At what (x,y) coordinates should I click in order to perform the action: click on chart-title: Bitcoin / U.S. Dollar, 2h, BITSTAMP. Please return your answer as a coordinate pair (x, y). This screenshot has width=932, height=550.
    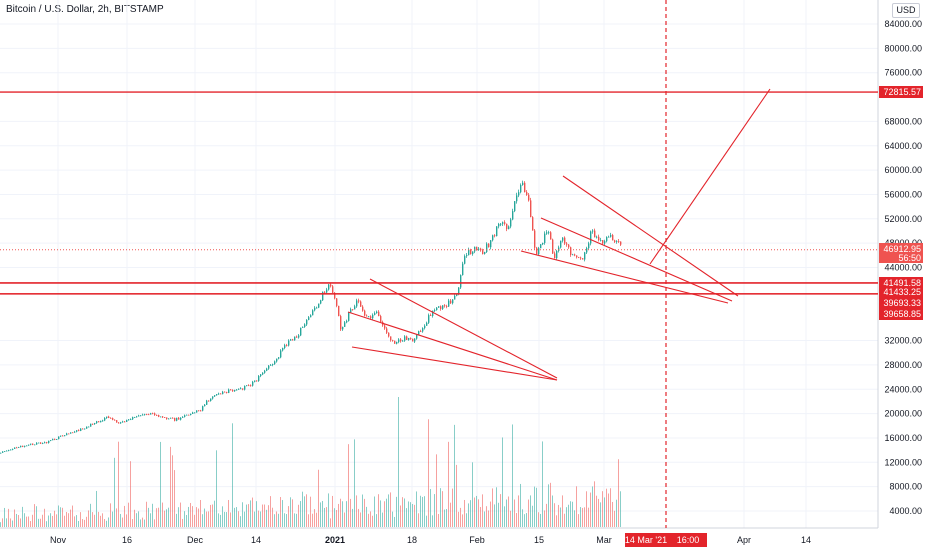
    Looking at the image, I should click on (85, 9).